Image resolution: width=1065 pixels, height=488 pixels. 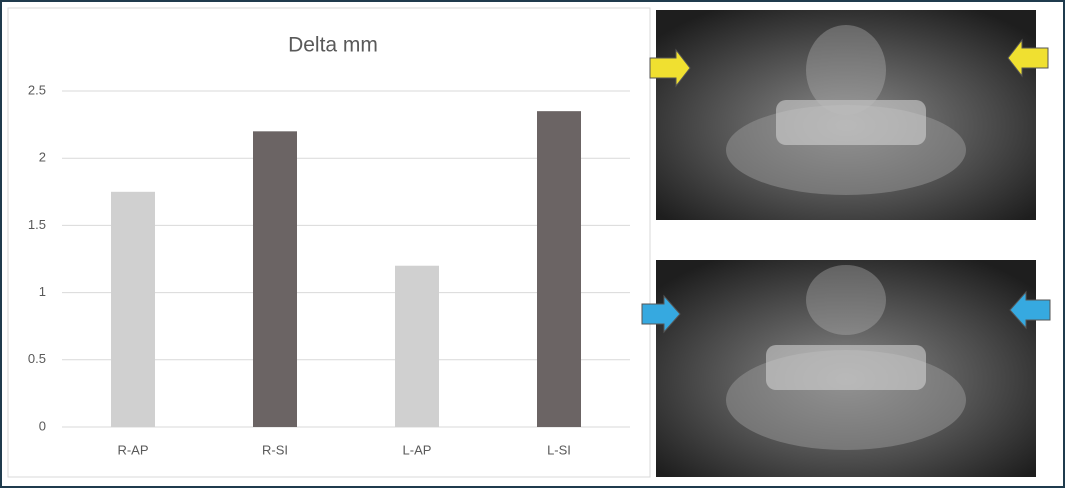 I want to click on y-tick-label: 2.5, so click(x=37, y=89).